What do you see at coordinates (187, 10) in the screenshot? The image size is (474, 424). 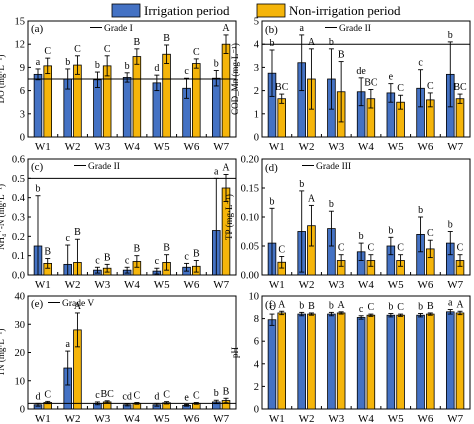 I see `legend-label-irrigation: Irrigation period` at bounding box center [187, 10].